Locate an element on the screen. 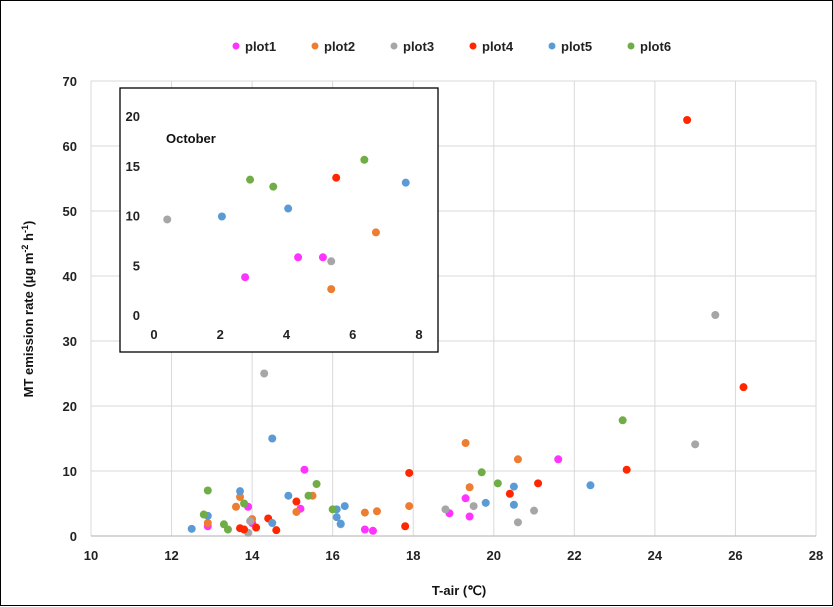  y-axis-label-sup1: -2 is located at coordinates (25, 249).